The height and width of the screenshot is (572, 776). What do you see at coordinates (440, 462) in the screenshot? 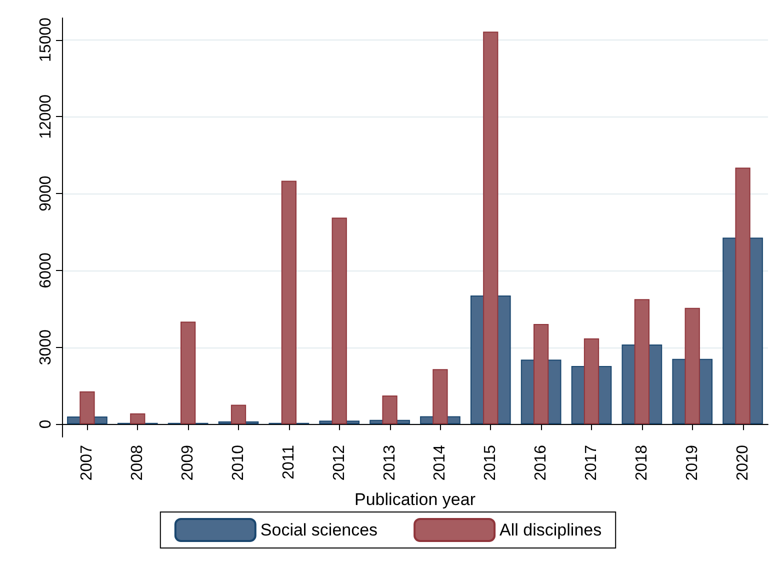
I see `x-tick-label: 2014` at bounding box center [440, 462].